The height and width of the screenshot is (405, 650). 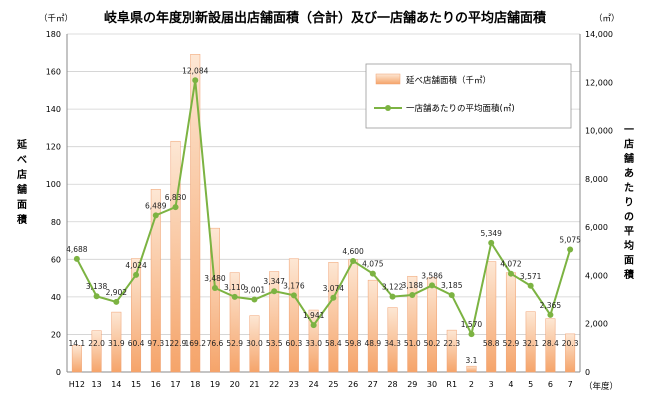 What do you see at coordinates (629, 173) in the screenshot?
I see `right-axis-label-char: あ` at bounding box center [629, 173].